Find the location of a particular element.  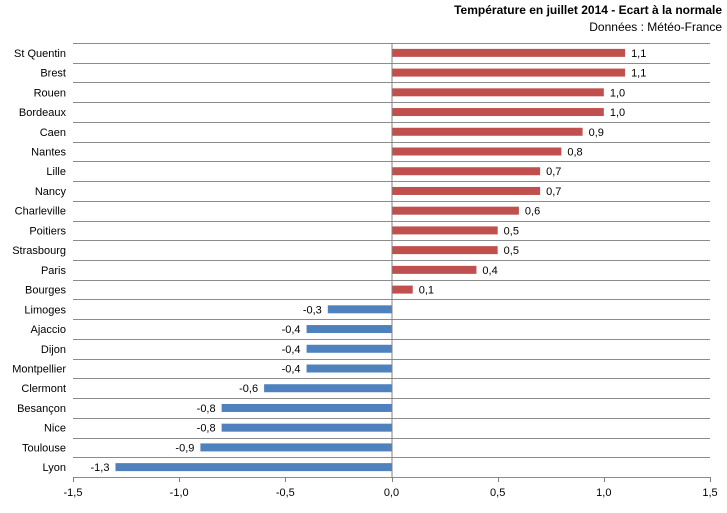

x-tick-label: 1,5 is located at coordinates (709, 493).